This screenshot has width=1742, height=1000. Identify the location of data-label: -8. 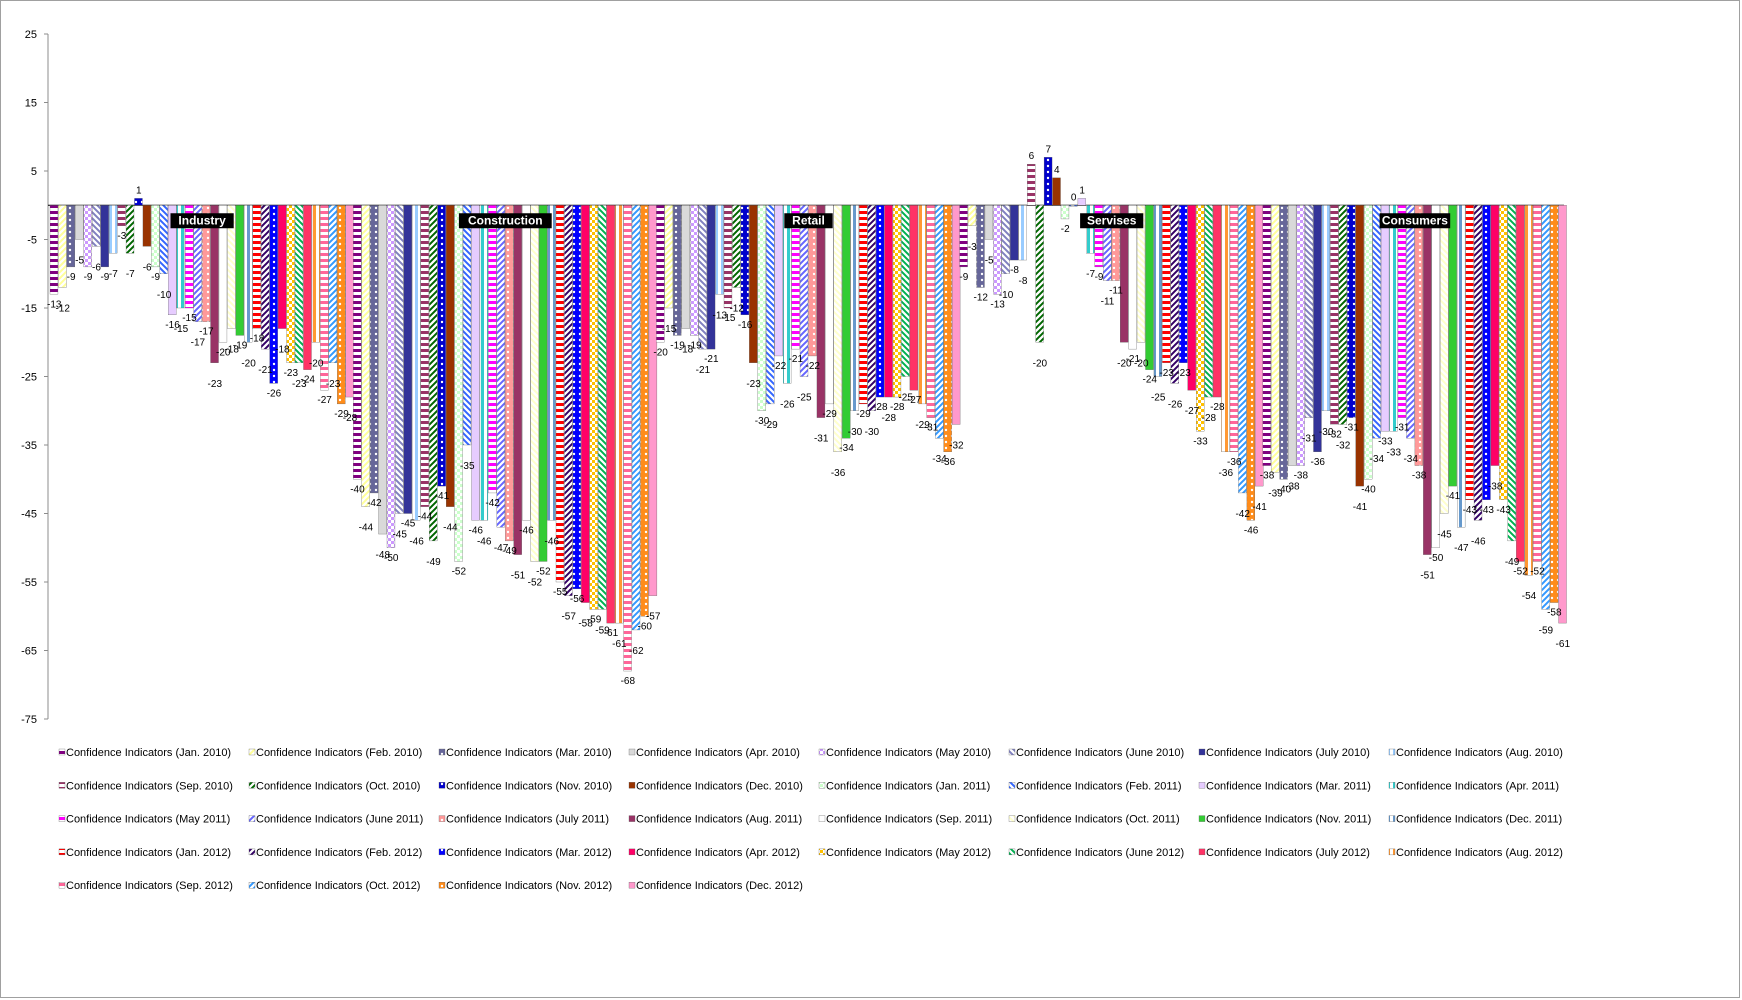
(1023, 281).